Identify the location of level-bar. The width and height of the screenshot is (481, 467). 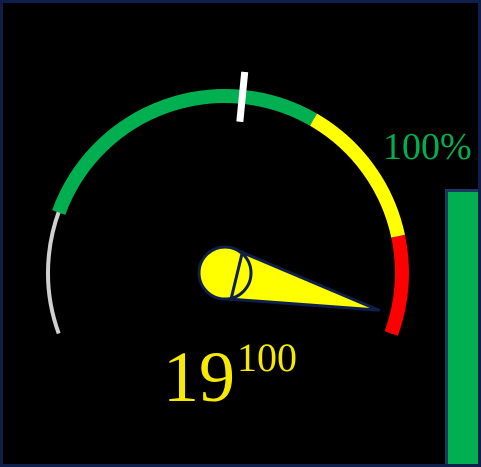
(461, 326).